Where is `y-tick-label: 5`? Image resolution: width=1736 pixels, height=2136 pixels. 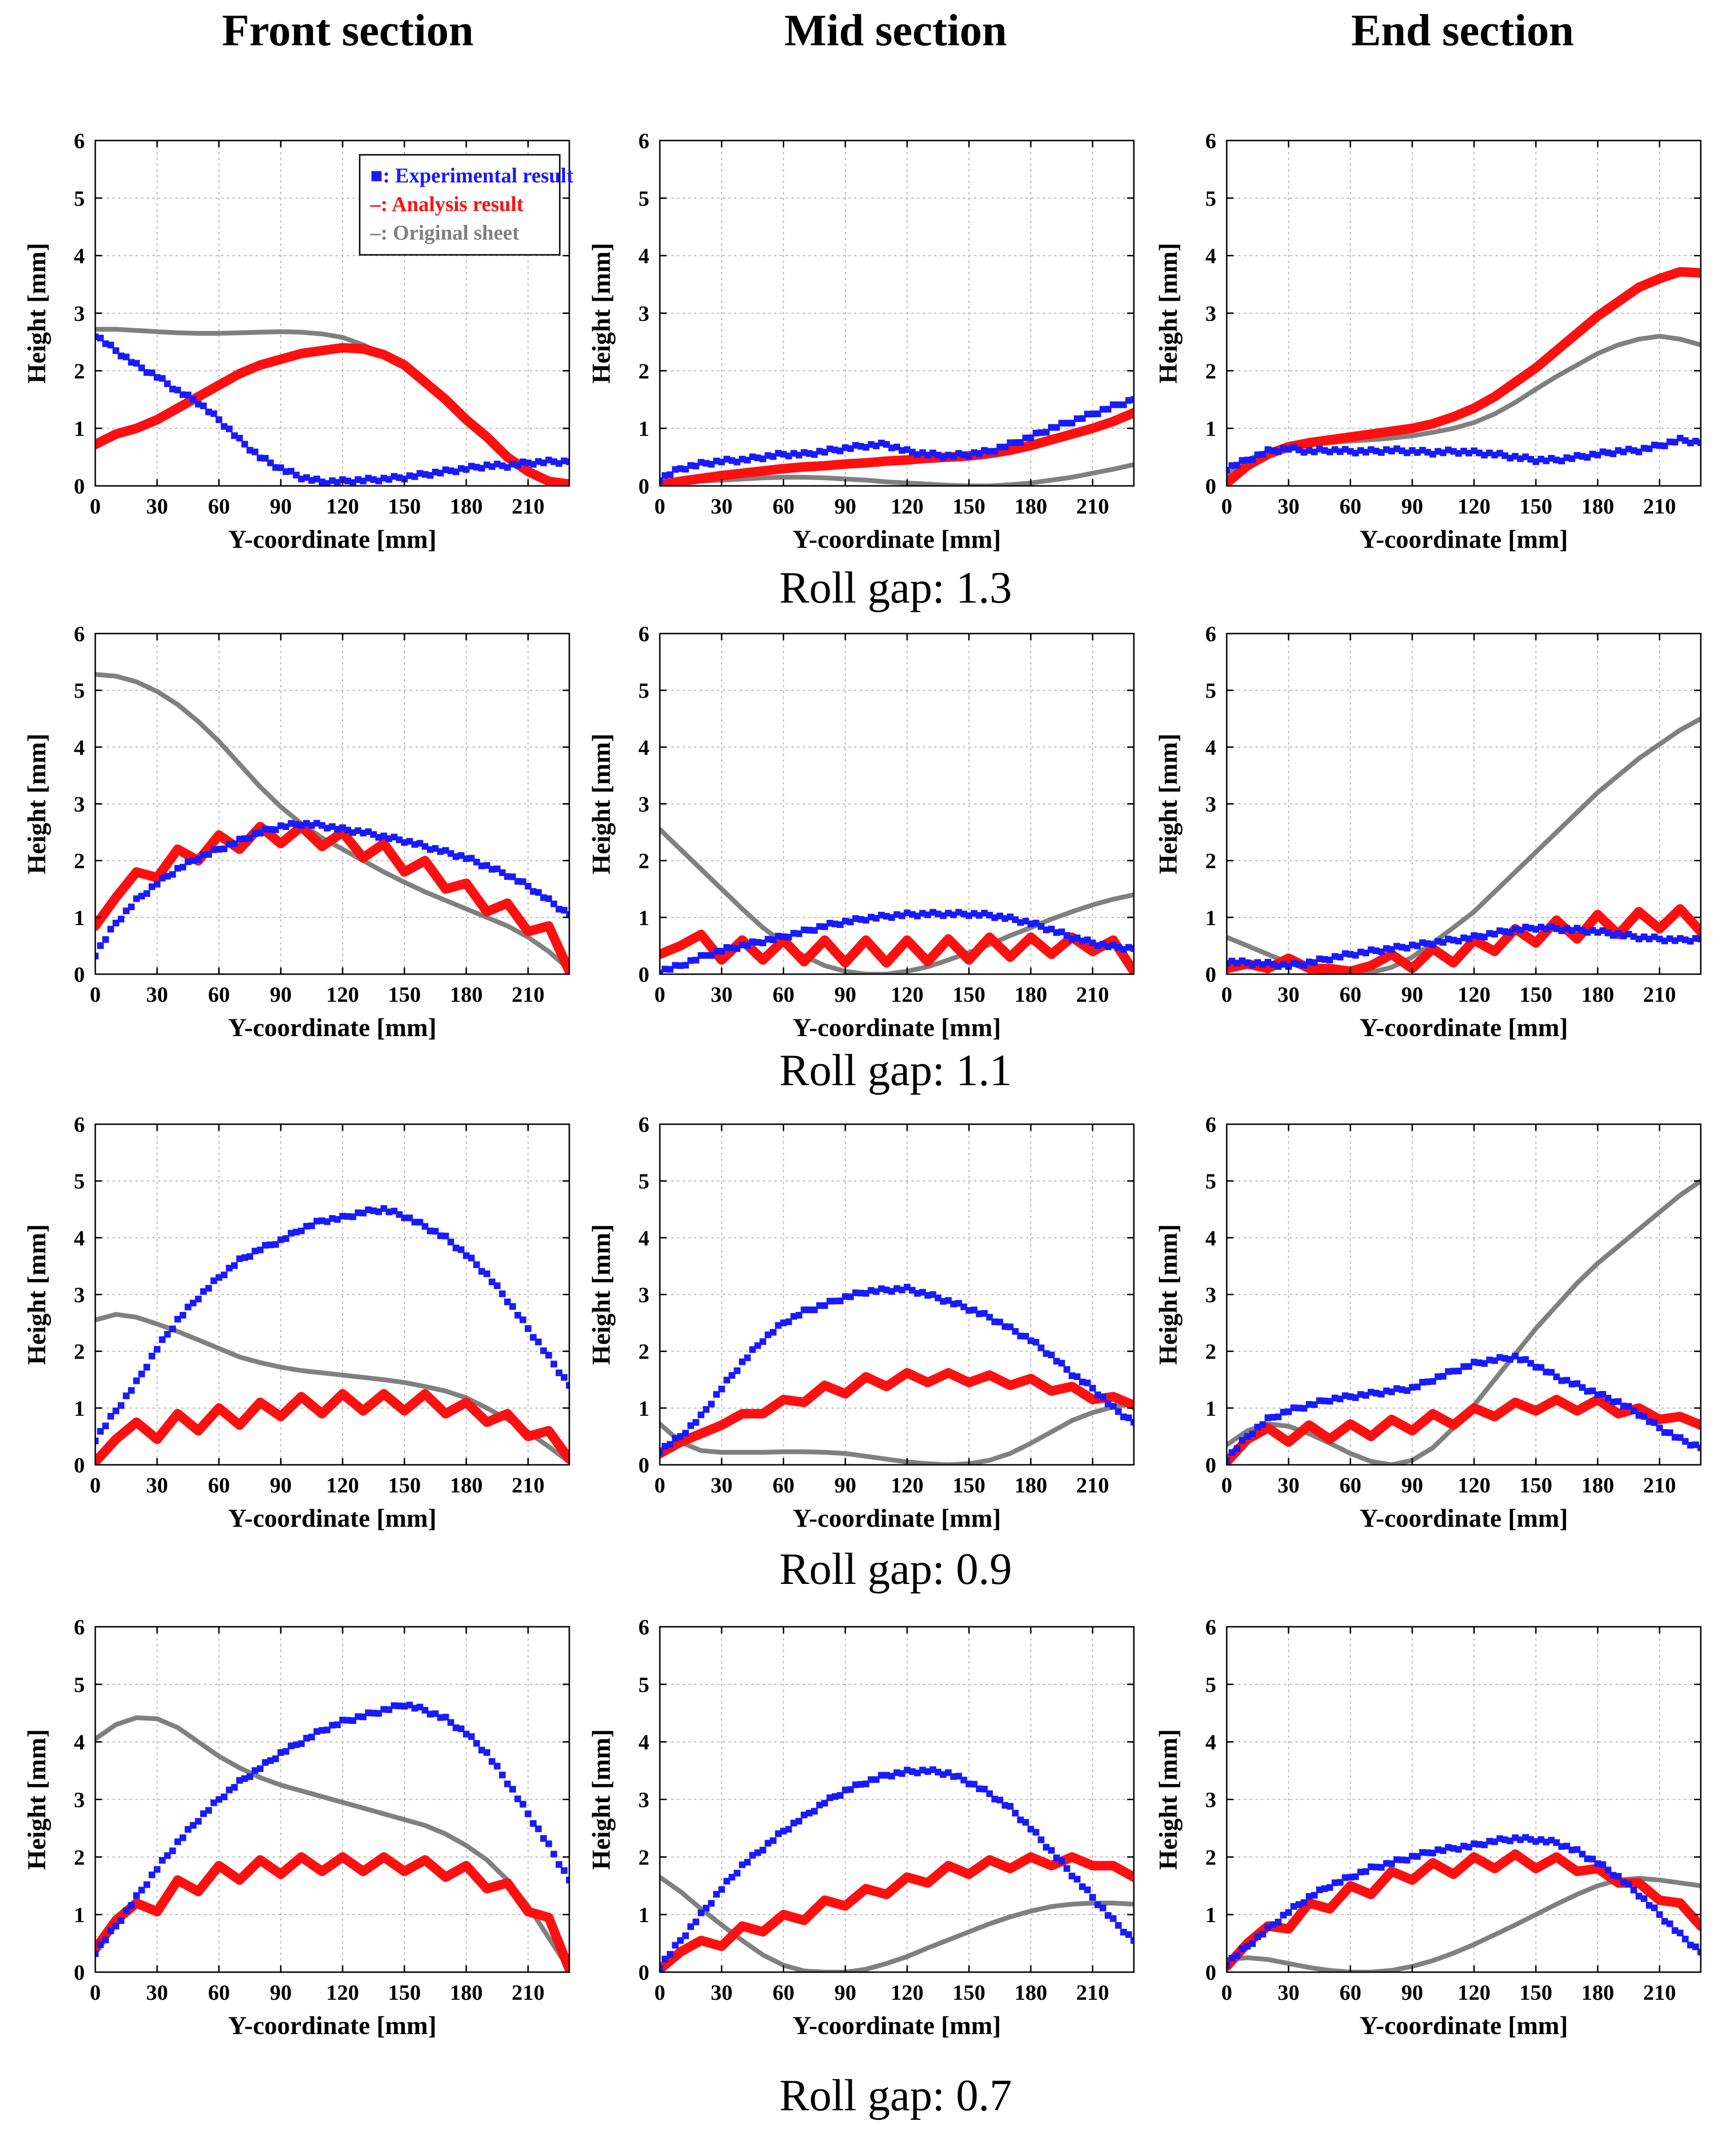
y-tick-label: 5 is located at coordinates (643, 1181).